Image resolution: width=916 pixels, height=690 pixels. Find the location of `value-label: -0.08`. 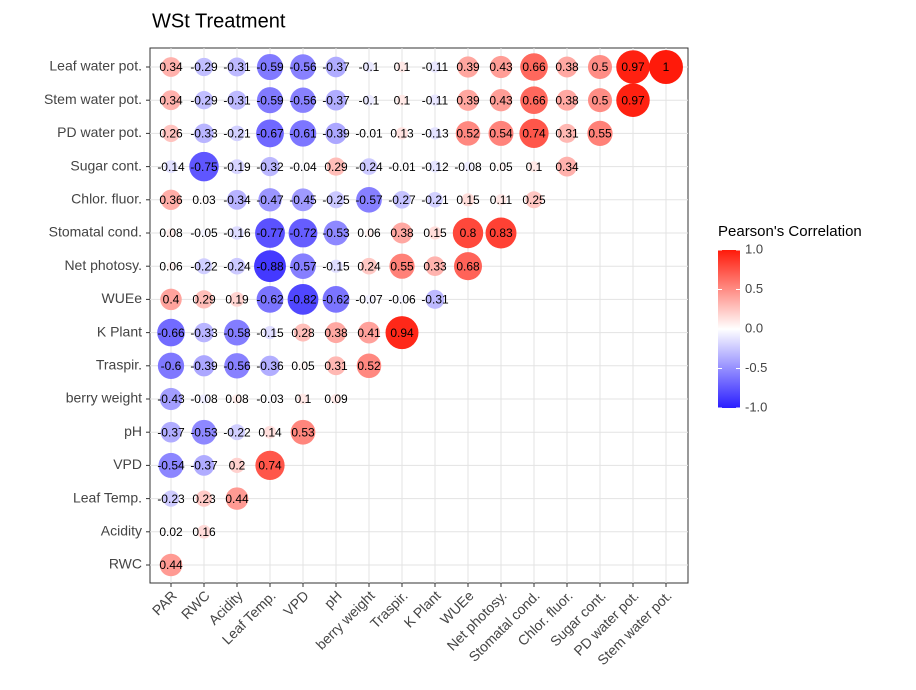

value-label: -0.08 is located at coordinates (204, 399).